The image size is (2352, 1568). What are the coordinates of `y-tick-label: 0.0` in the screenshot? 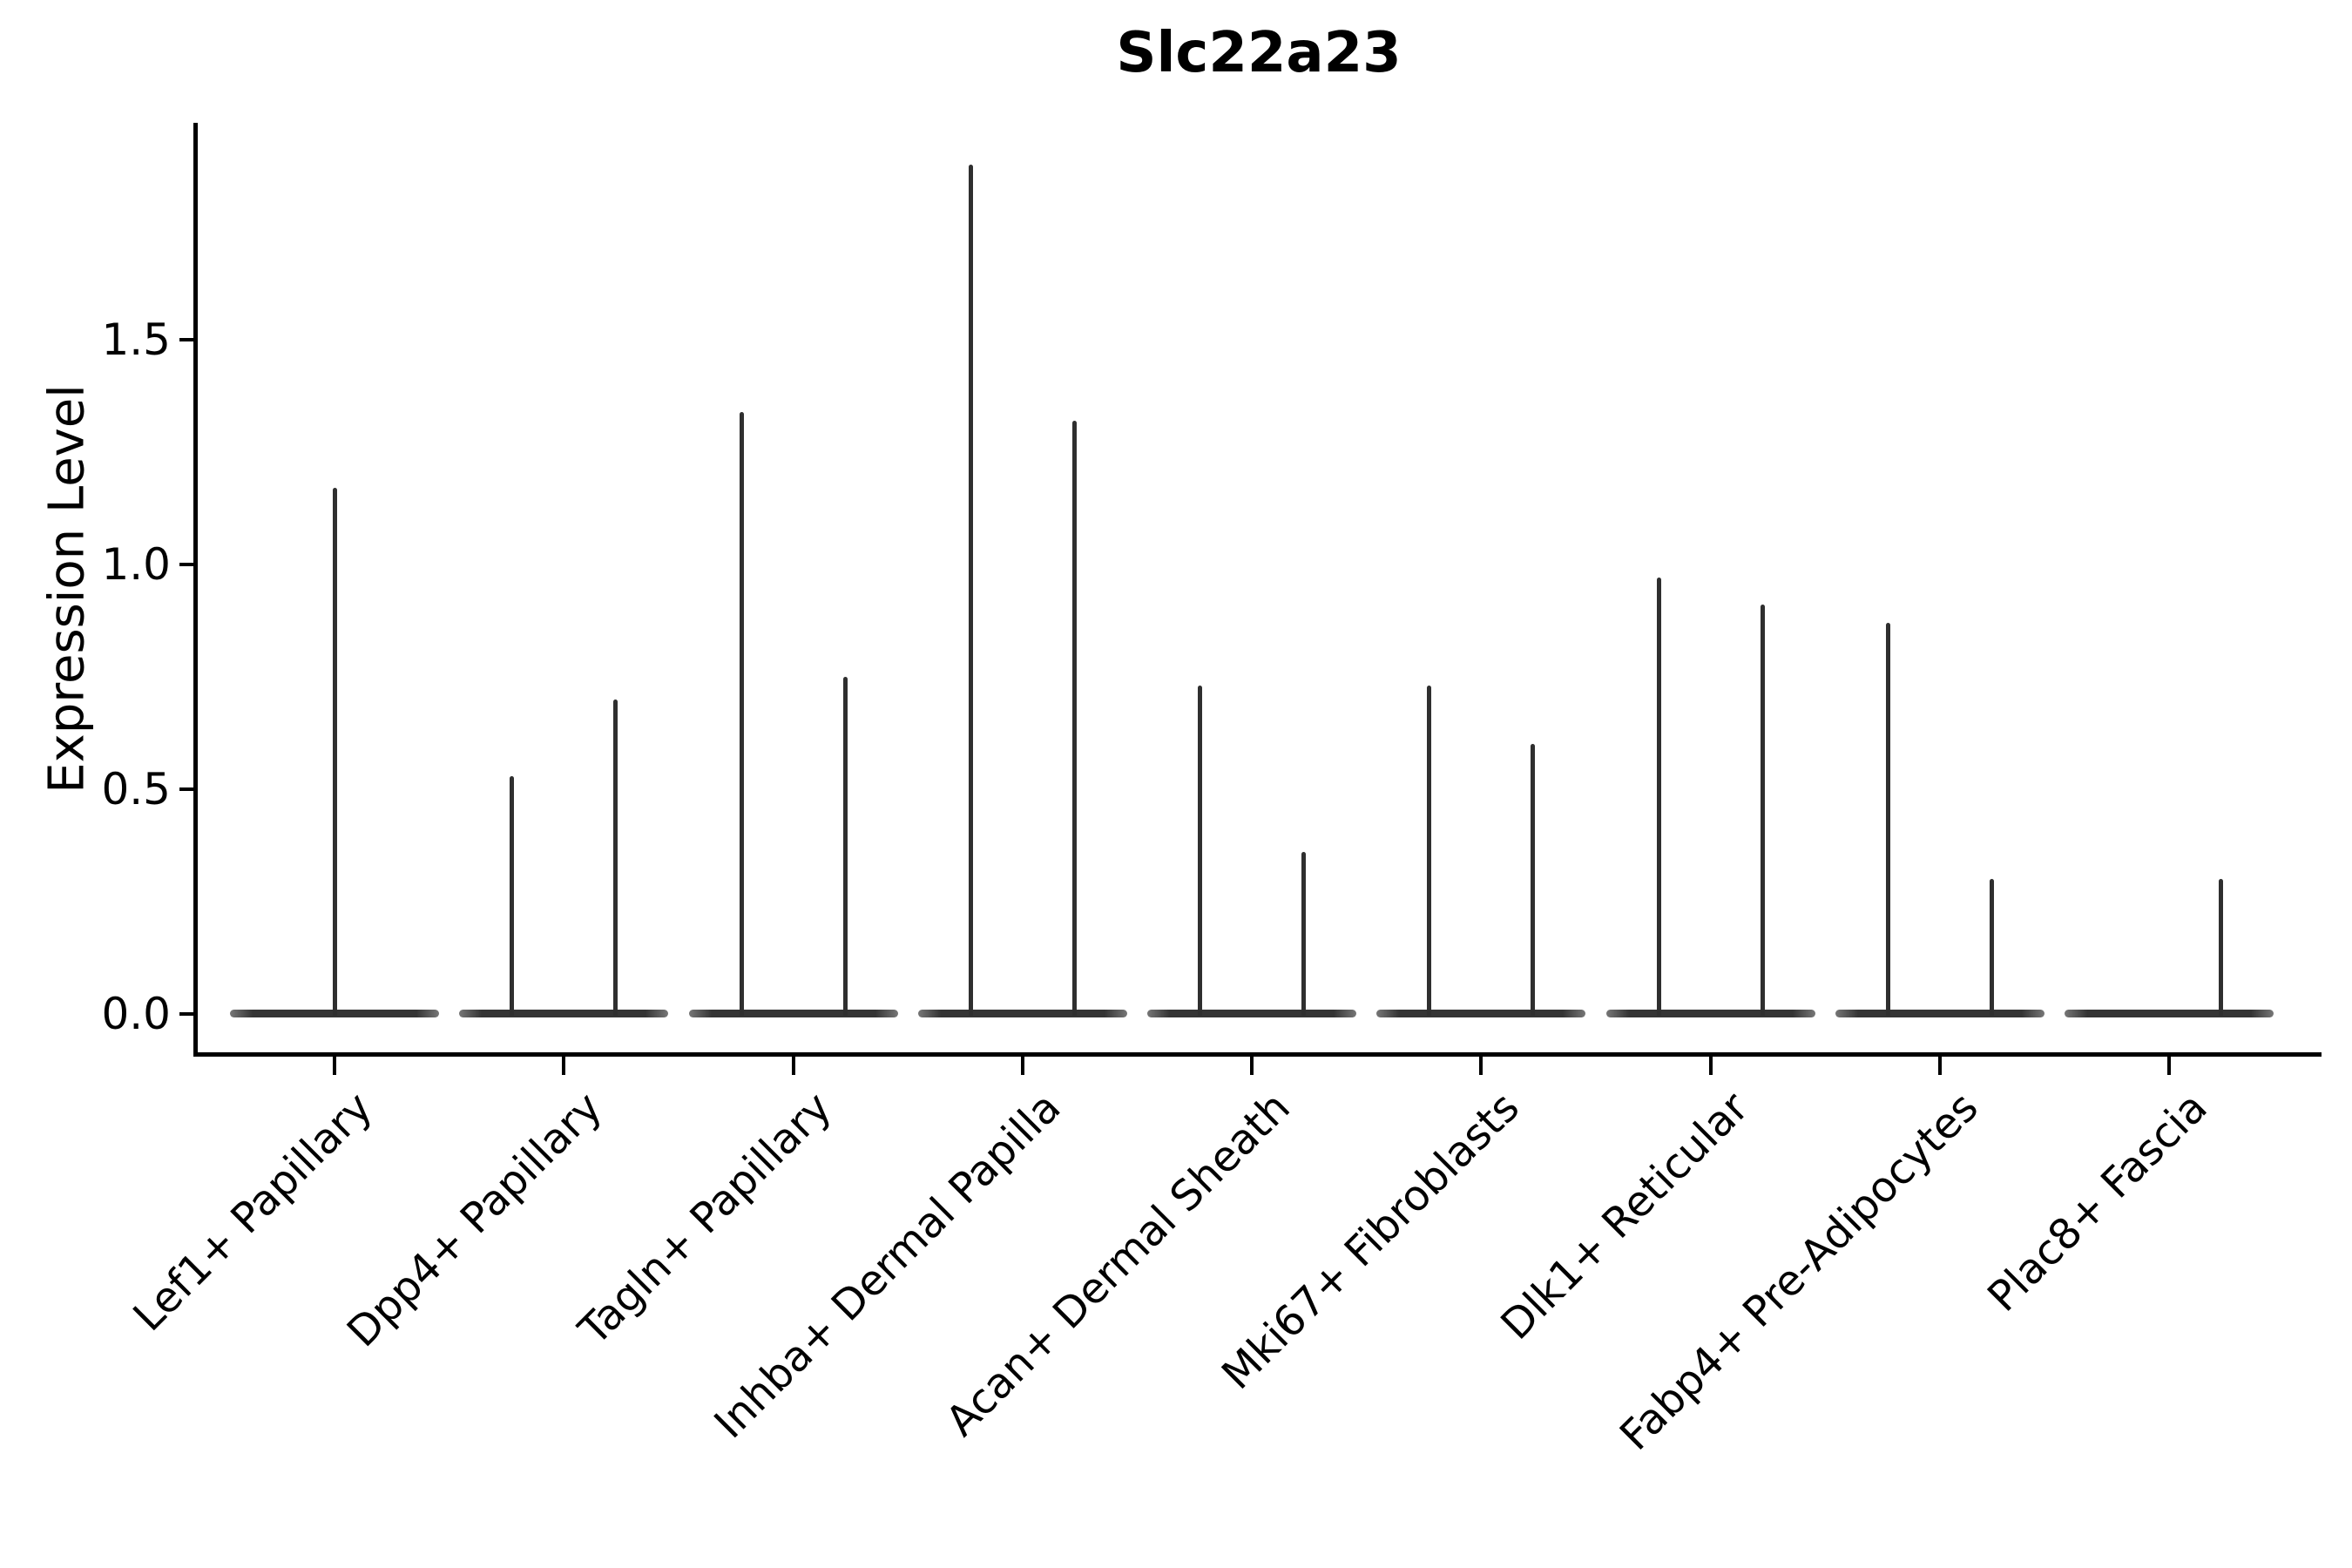 It's located at (136, 1014).